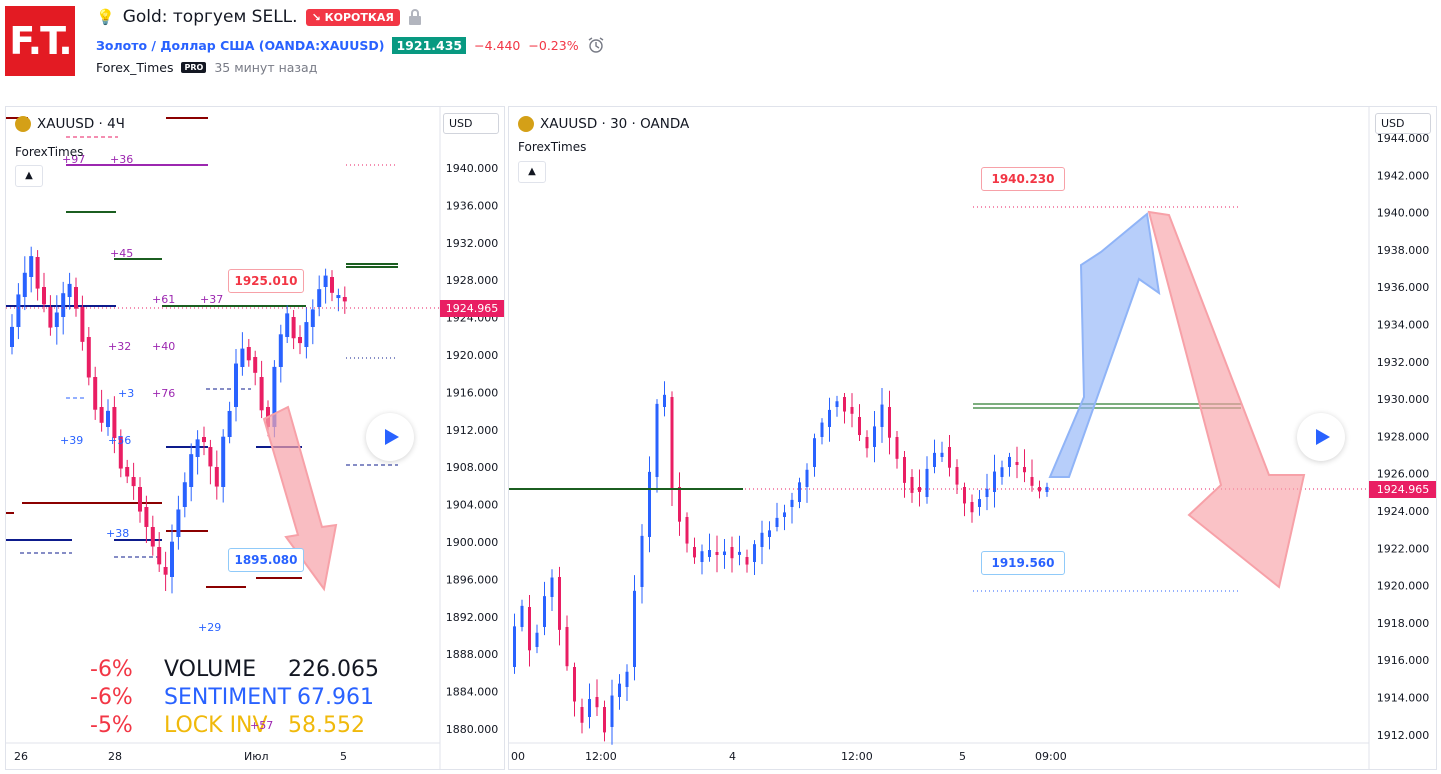  Describe the element at coordinates (472, 579) in the screenshot. I see `left-price-tick: 1896.000` at that location.